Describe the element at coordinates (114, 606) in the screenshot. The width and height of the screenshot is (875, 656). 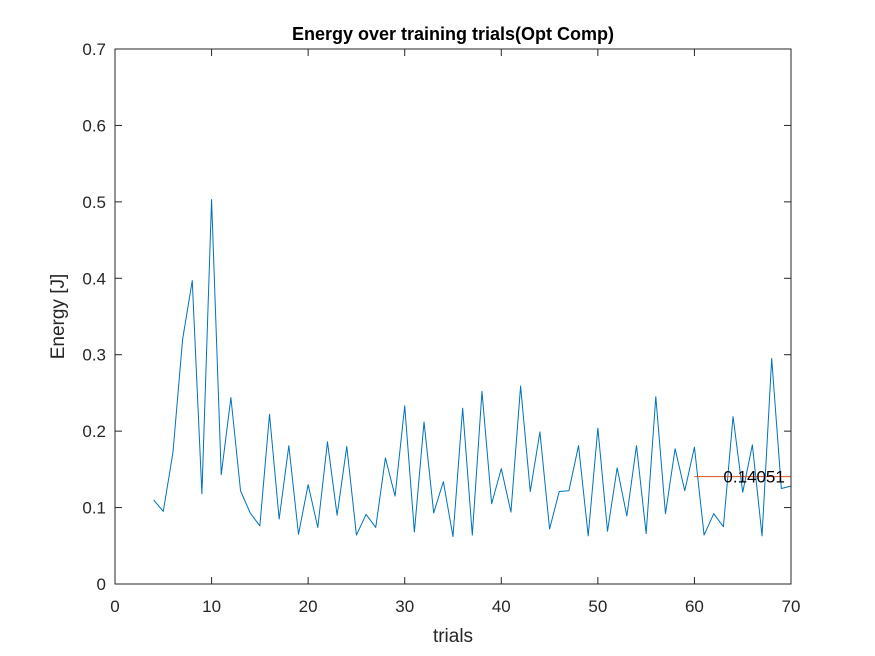
I see `x-tick-label: 0` at that location.